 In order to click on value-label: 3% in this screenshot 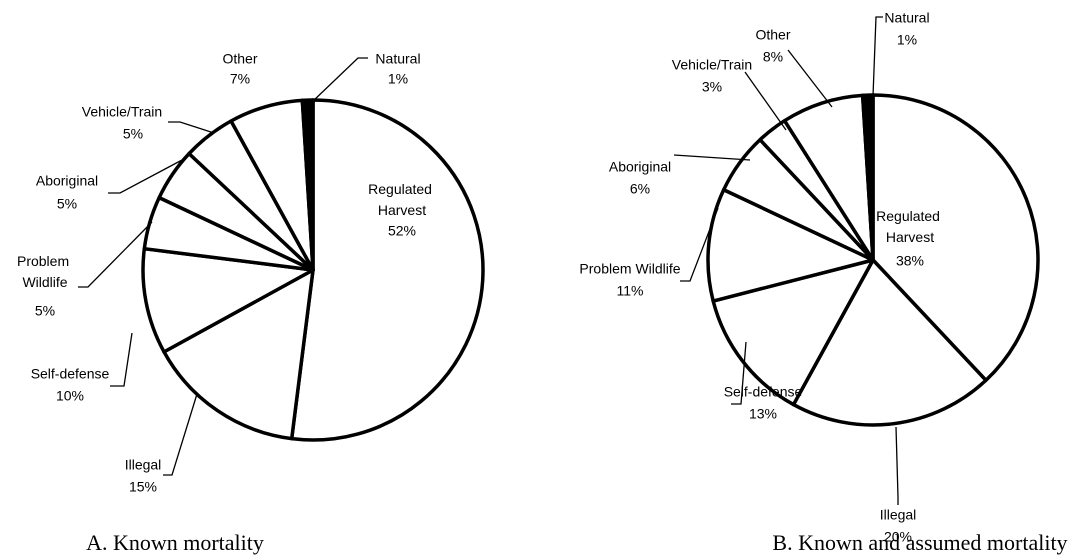, I will do `click(712, 87)`.